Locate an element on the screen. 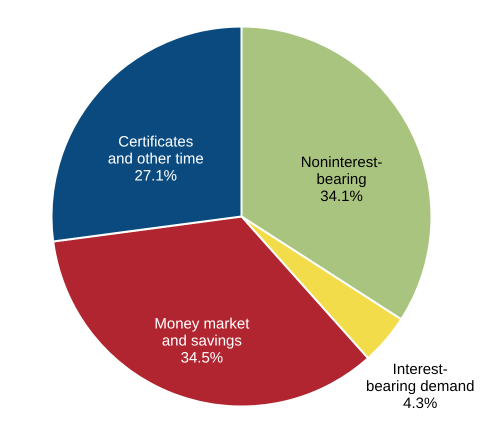 The height and width of the screenshot is (433, 483). slice-label: Noninterest-bearing is located at coordinates (341, 171).